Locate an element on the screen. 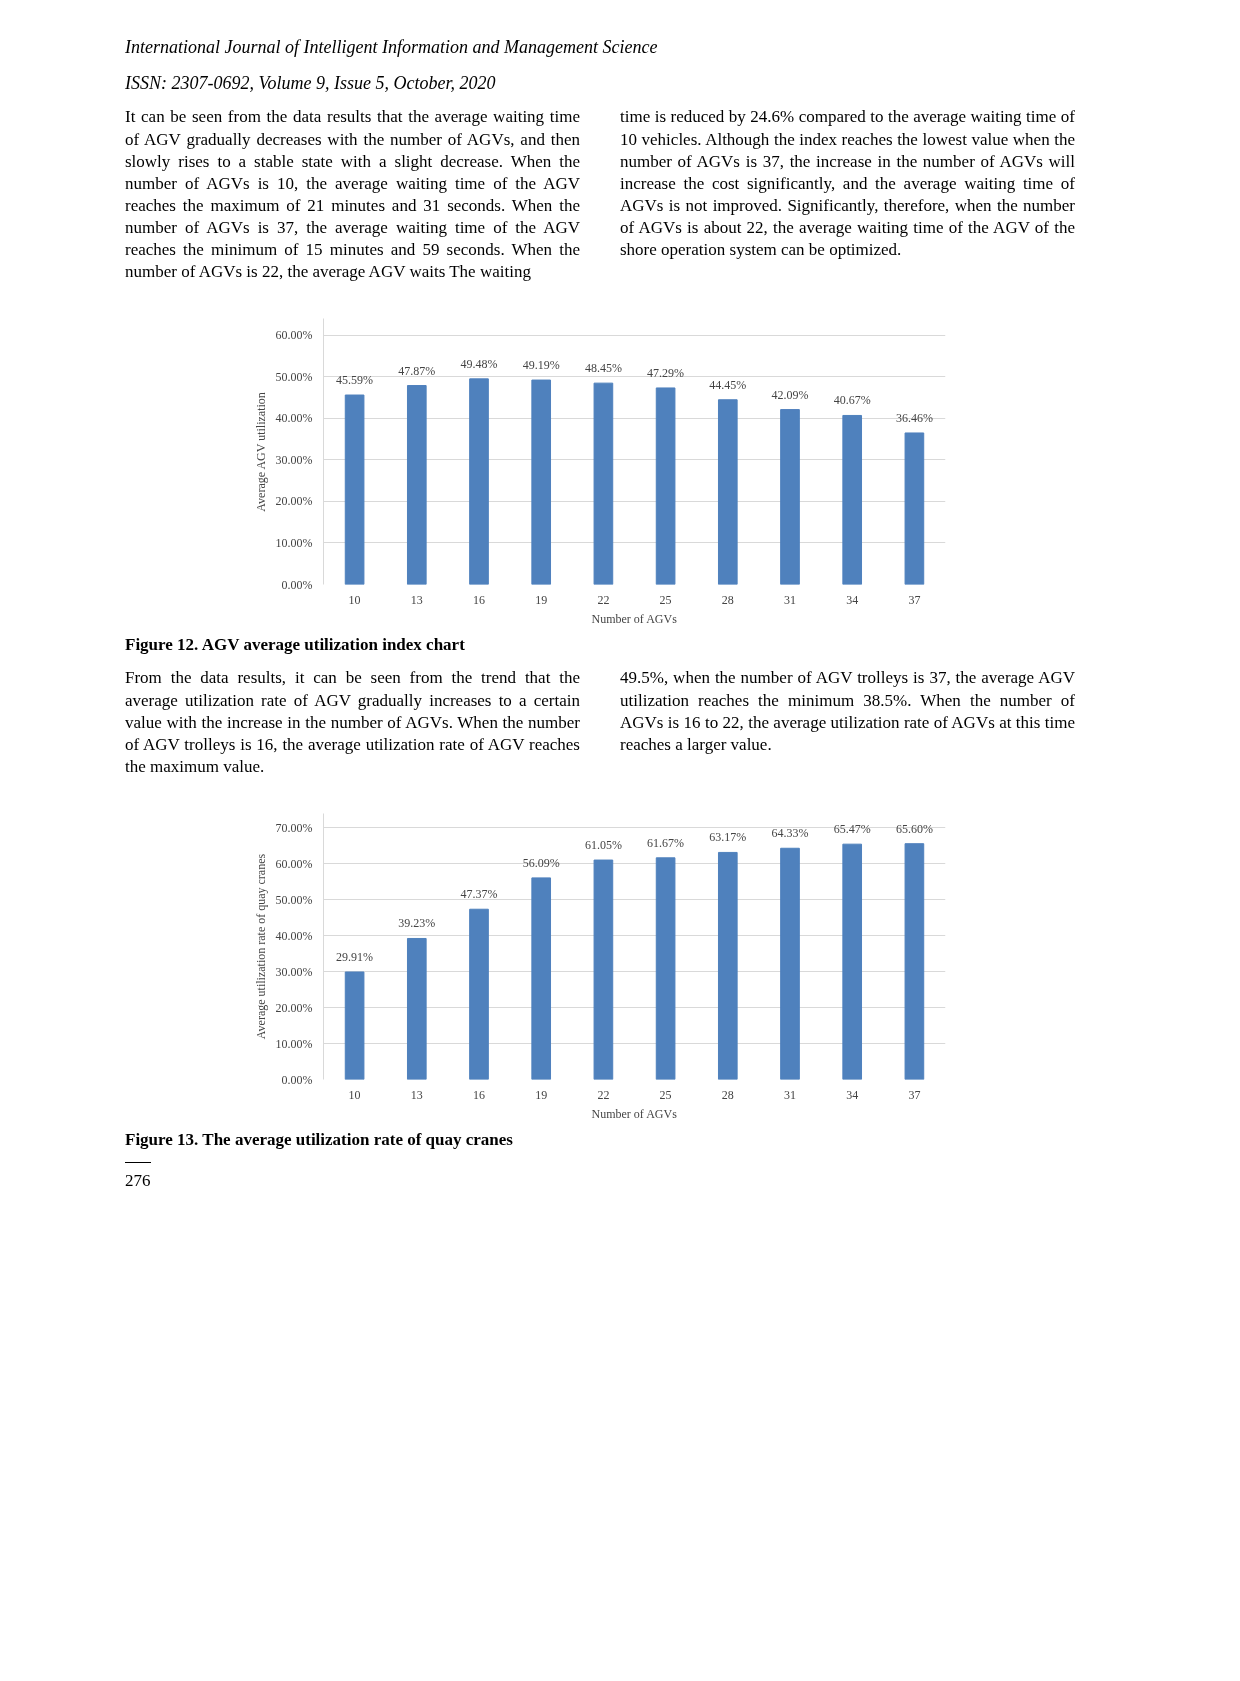 The height and width of the screenshot is (1681, 1240). data-label: 39.23% is located at coordinates (417, 923).